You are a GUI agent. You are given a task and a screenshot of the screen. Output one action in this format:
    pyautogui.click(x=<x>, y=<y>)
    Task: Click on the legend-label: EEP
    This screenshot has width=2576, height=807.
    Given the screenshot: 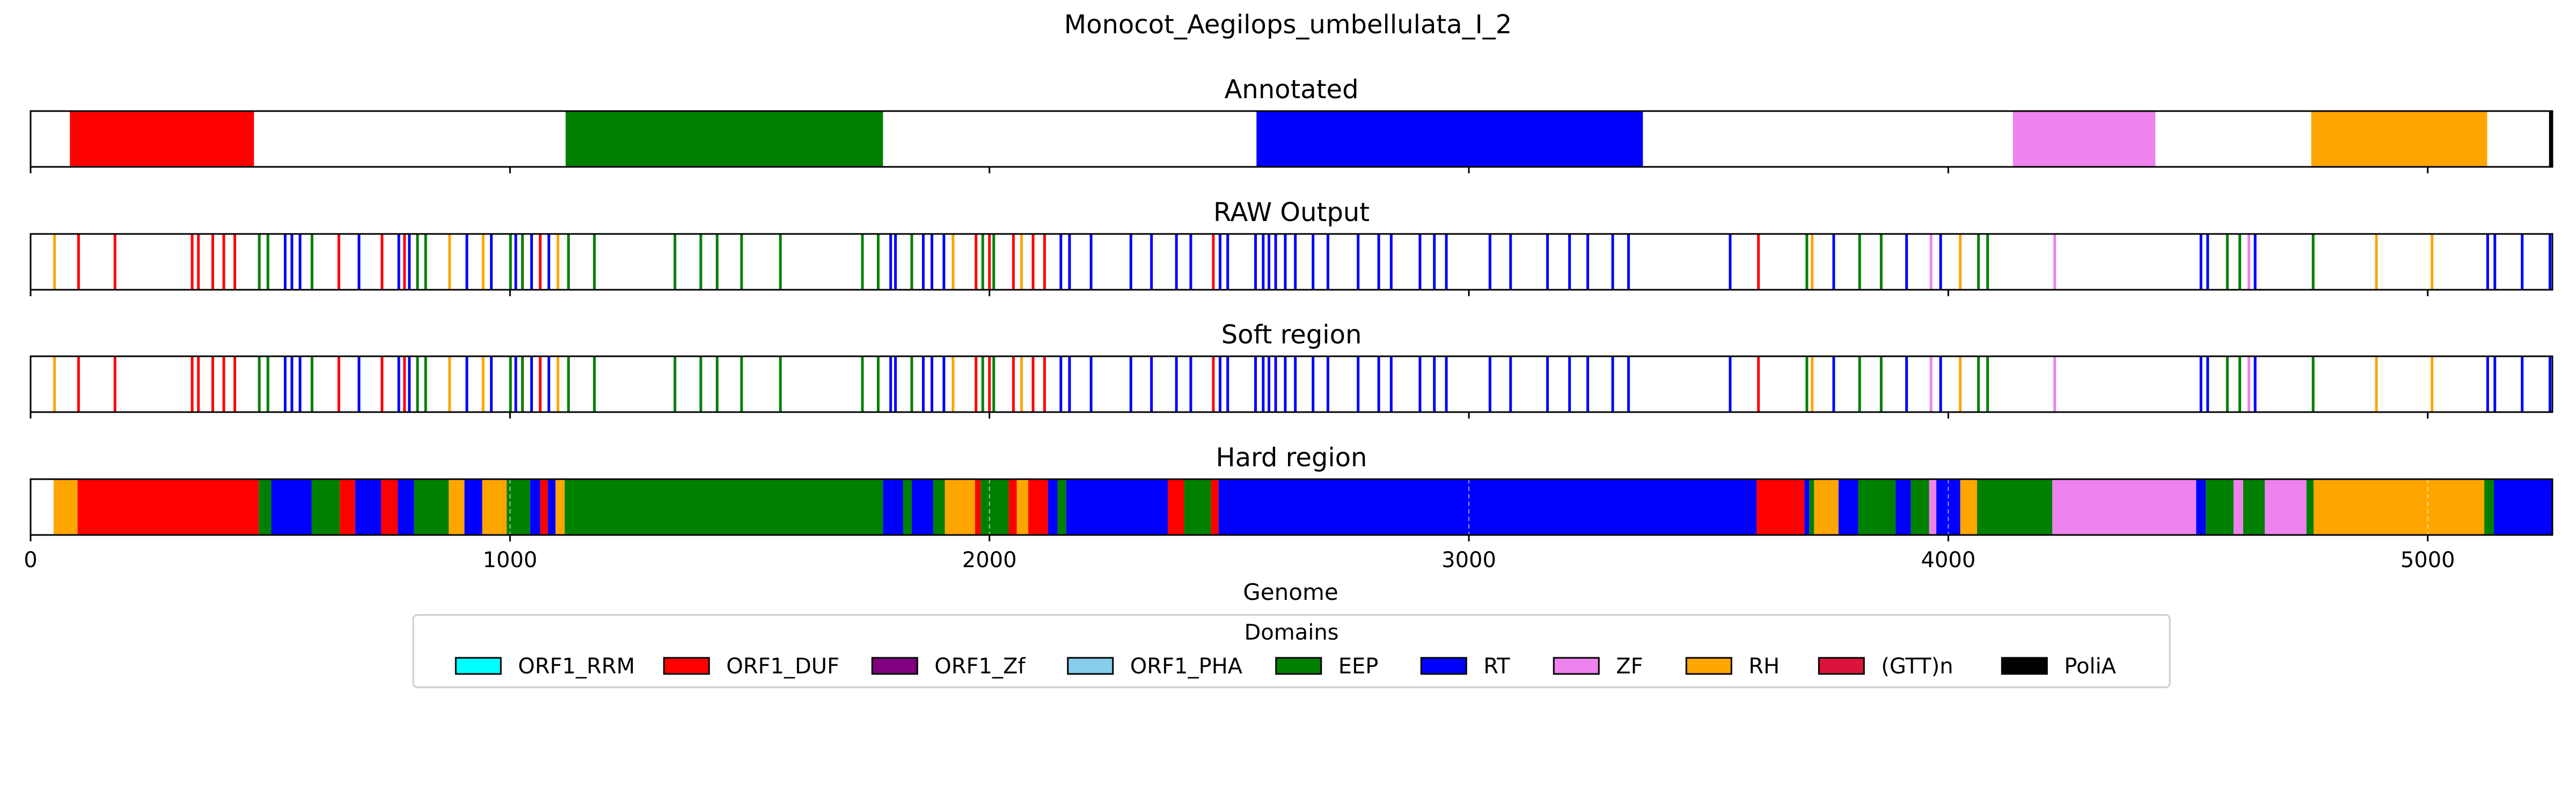 What is the action you would take?
    pyautogui.click(x=1358, y=666)
    